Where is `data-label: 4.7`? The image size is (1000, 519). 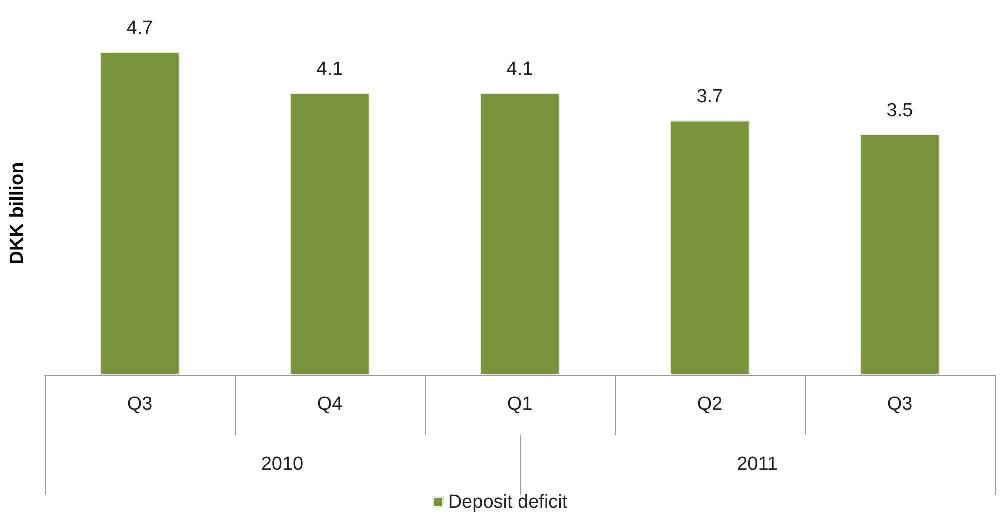 data-label: 4.7 is located at coordinates (140, 28).